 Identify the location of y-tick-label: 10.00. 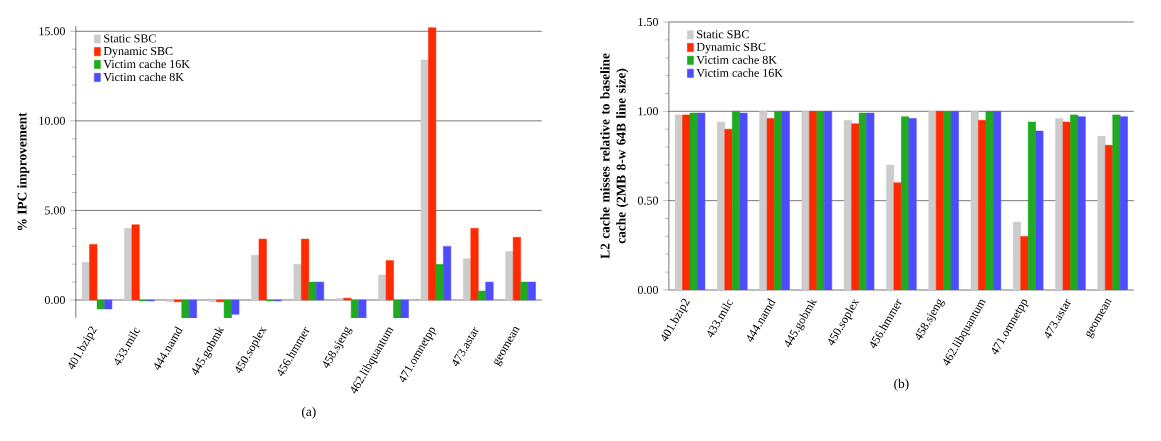
(52, 120).